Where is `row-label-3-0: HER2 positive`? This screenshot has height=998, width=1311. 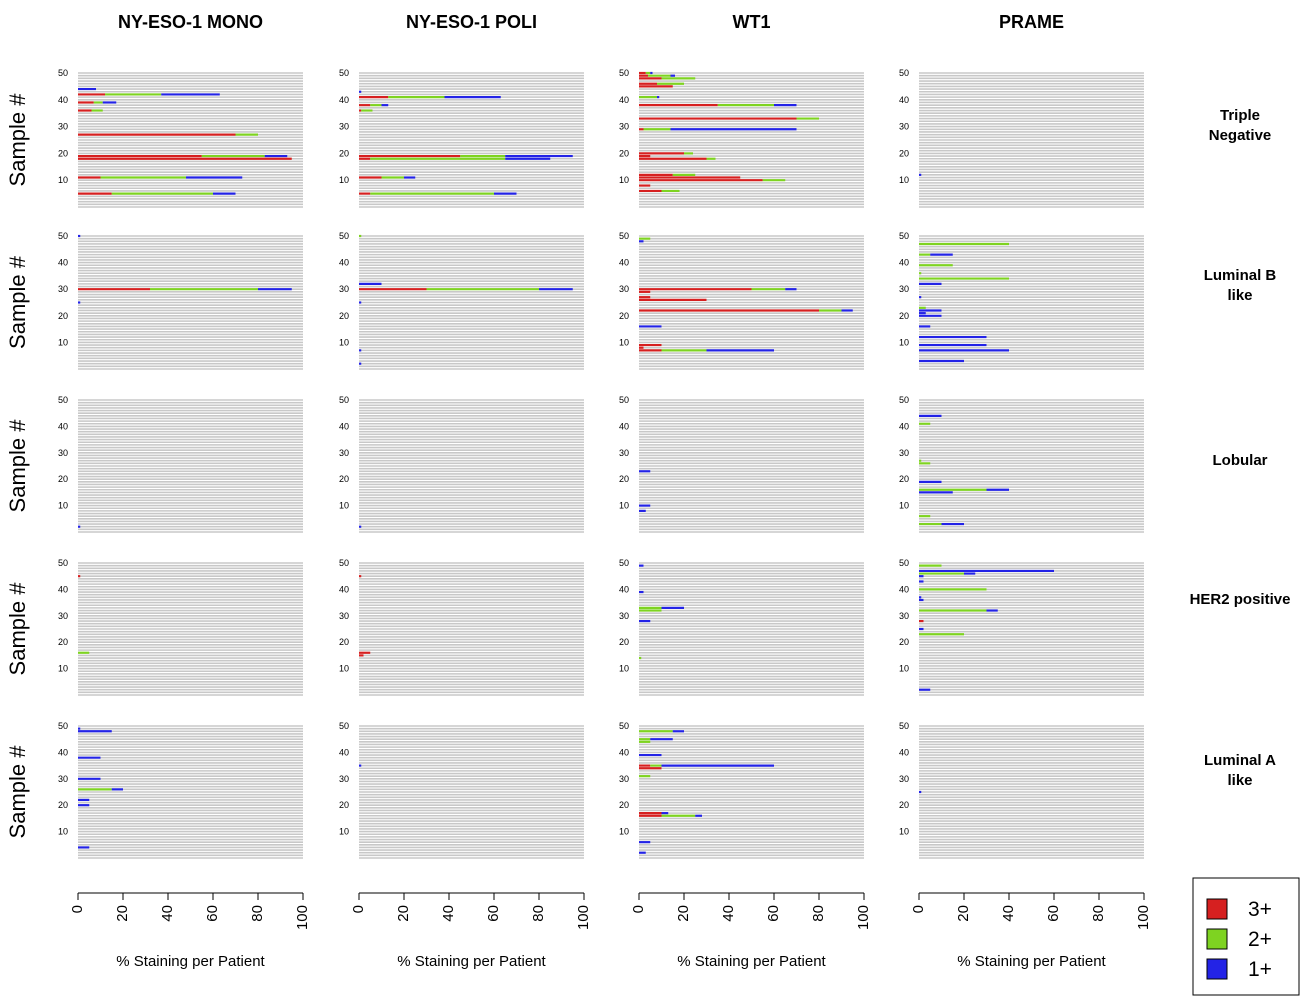
row-label-3-0: HER2 positive is located at coordinates (1240, 599).